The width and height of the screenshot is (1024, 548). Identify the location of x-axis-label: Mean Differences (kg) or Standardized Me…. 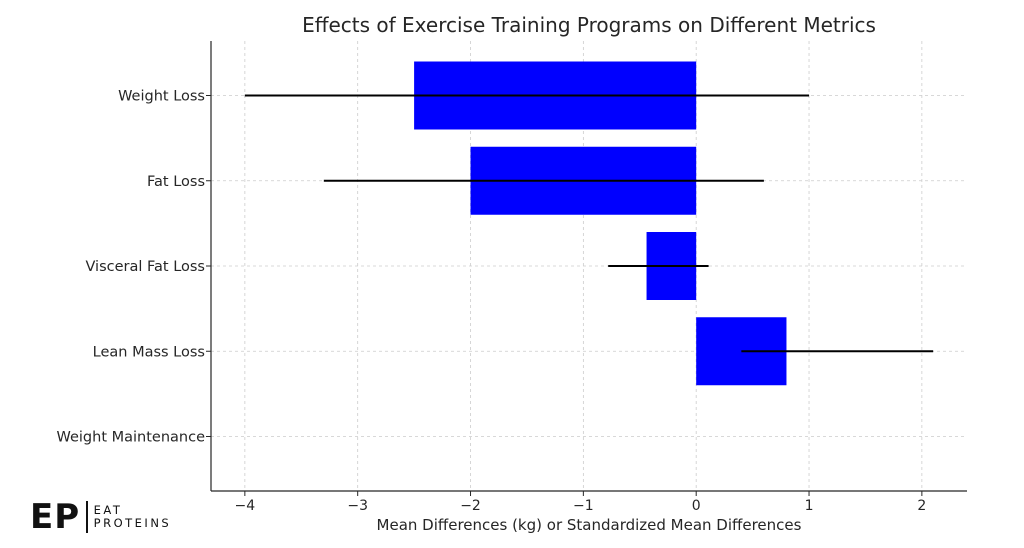
(589, 525).